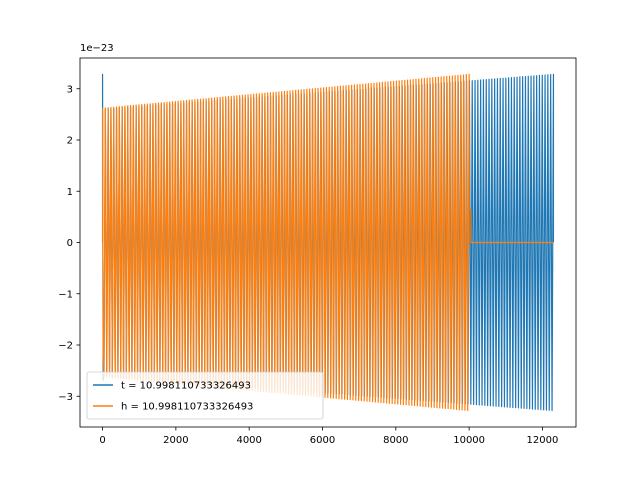 The image size is (640, 480). I want to click on y-tick-label-3: 0, so click(70, 243).